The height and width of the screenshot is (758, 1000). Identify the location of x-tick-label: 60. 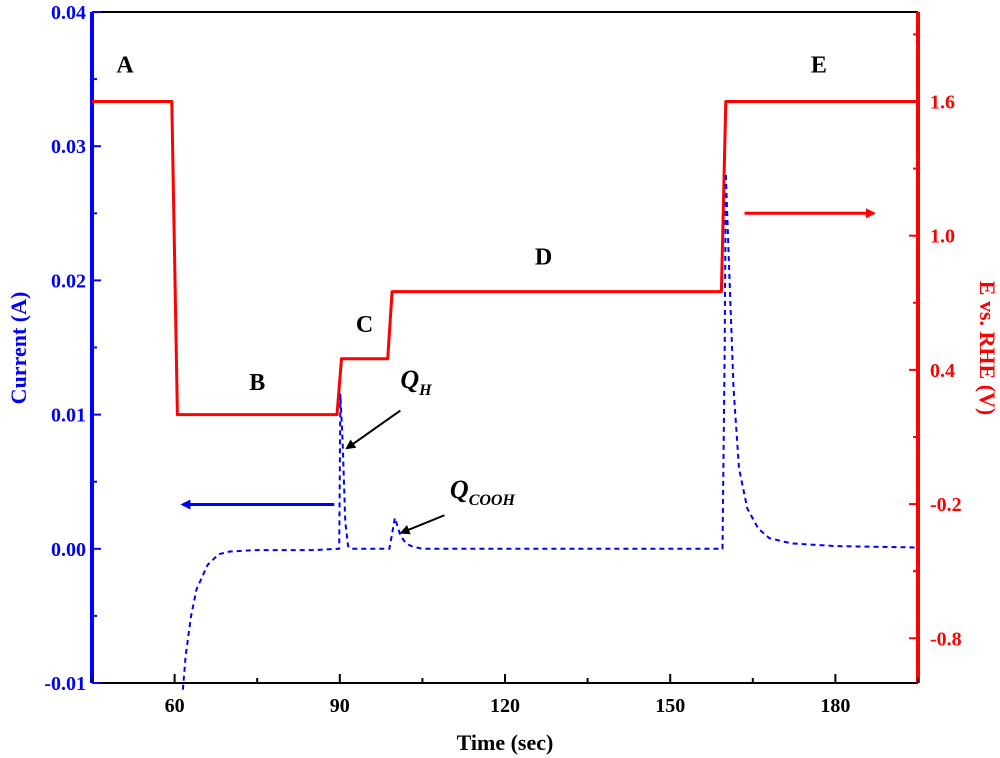
(175, 706).